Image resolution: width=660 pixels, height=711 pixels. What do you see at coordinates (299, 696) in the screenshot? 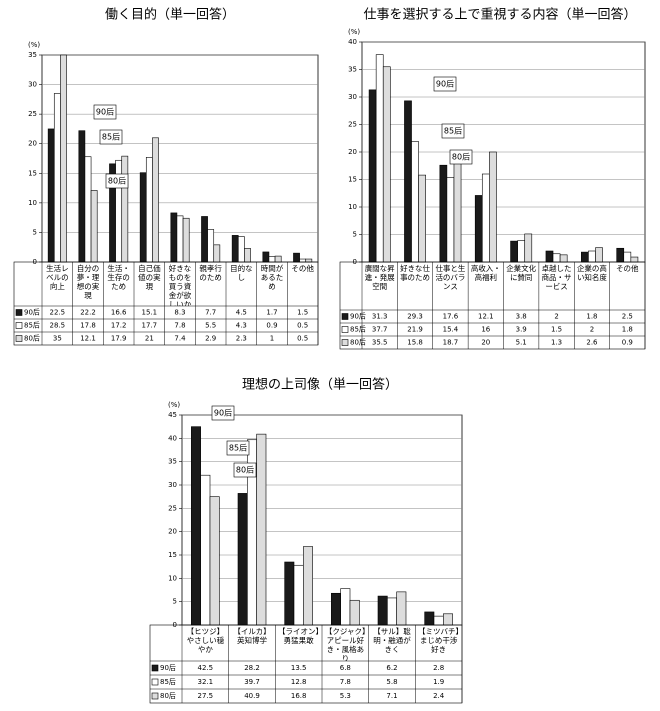
I see `table-value: 16.8` at bounding box center [299, 696].